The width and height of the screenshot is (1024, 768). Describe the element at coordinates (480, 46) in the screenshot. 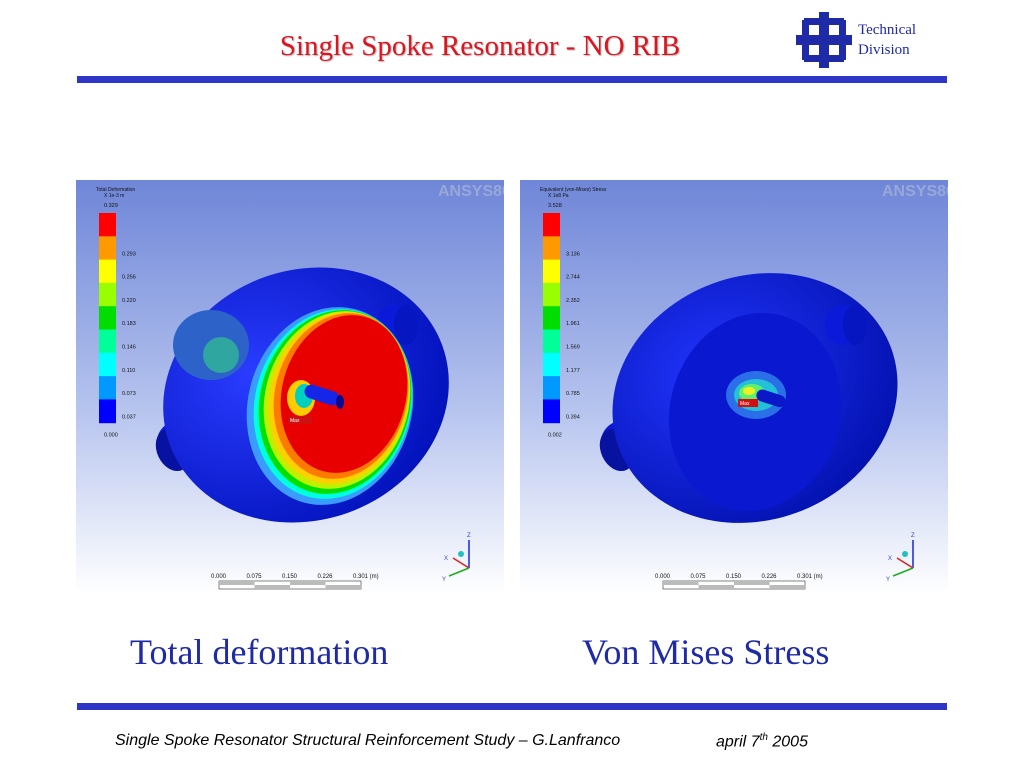

I see `slide-title: Single Spoke Resonator - NO RIB` at that location.